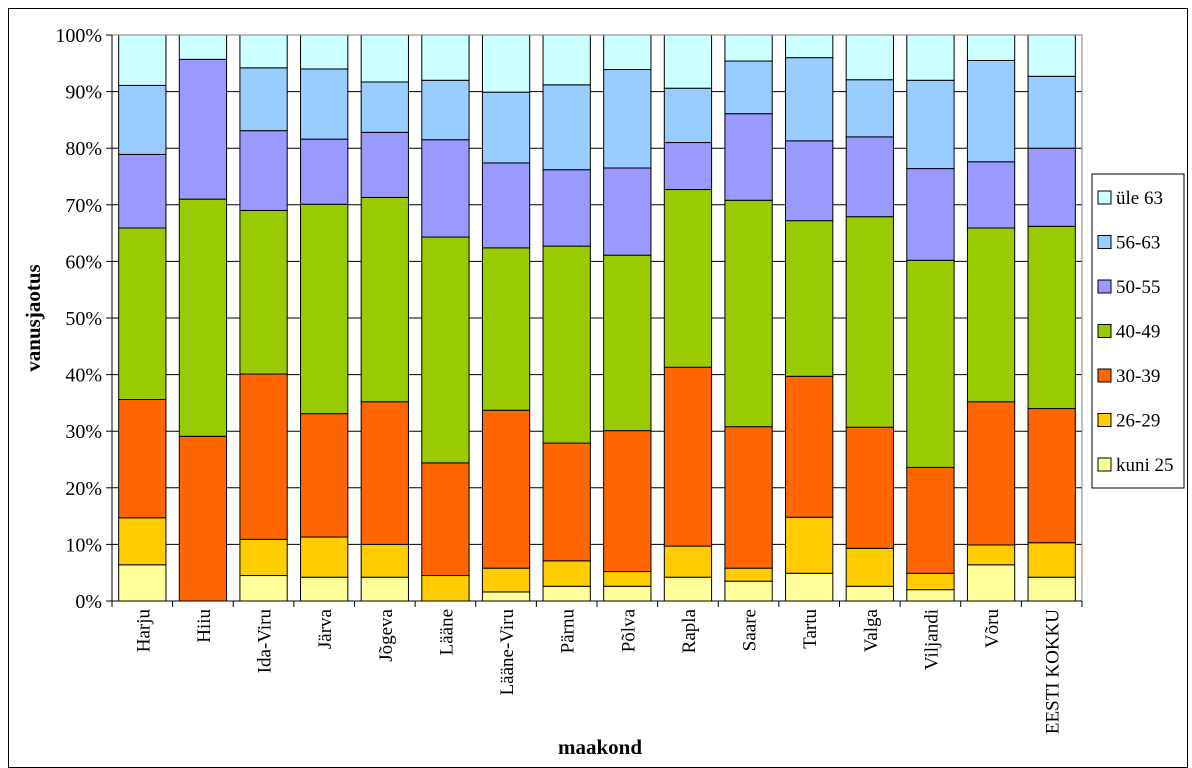 The image size is (1192, 768). I want to click on bar-segment-Lääne-Viru-40-49, so click(506, 329).